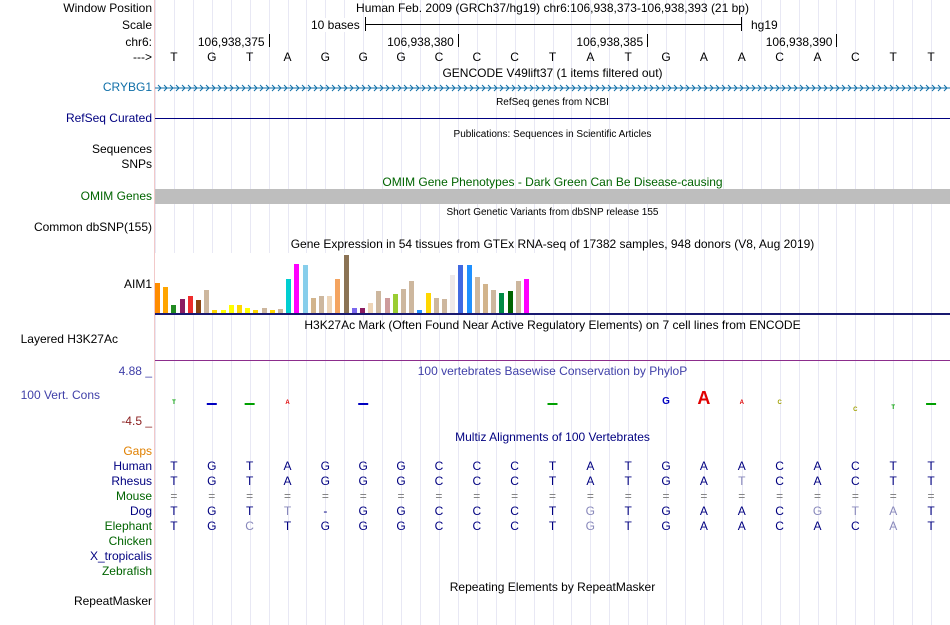 Image resolution: width=950 pixels, height=625 pixels. Describe the element at coordinates (60, 395) in the screenshot. I see `phylop-label: 100 Vert. Cons` at that location.